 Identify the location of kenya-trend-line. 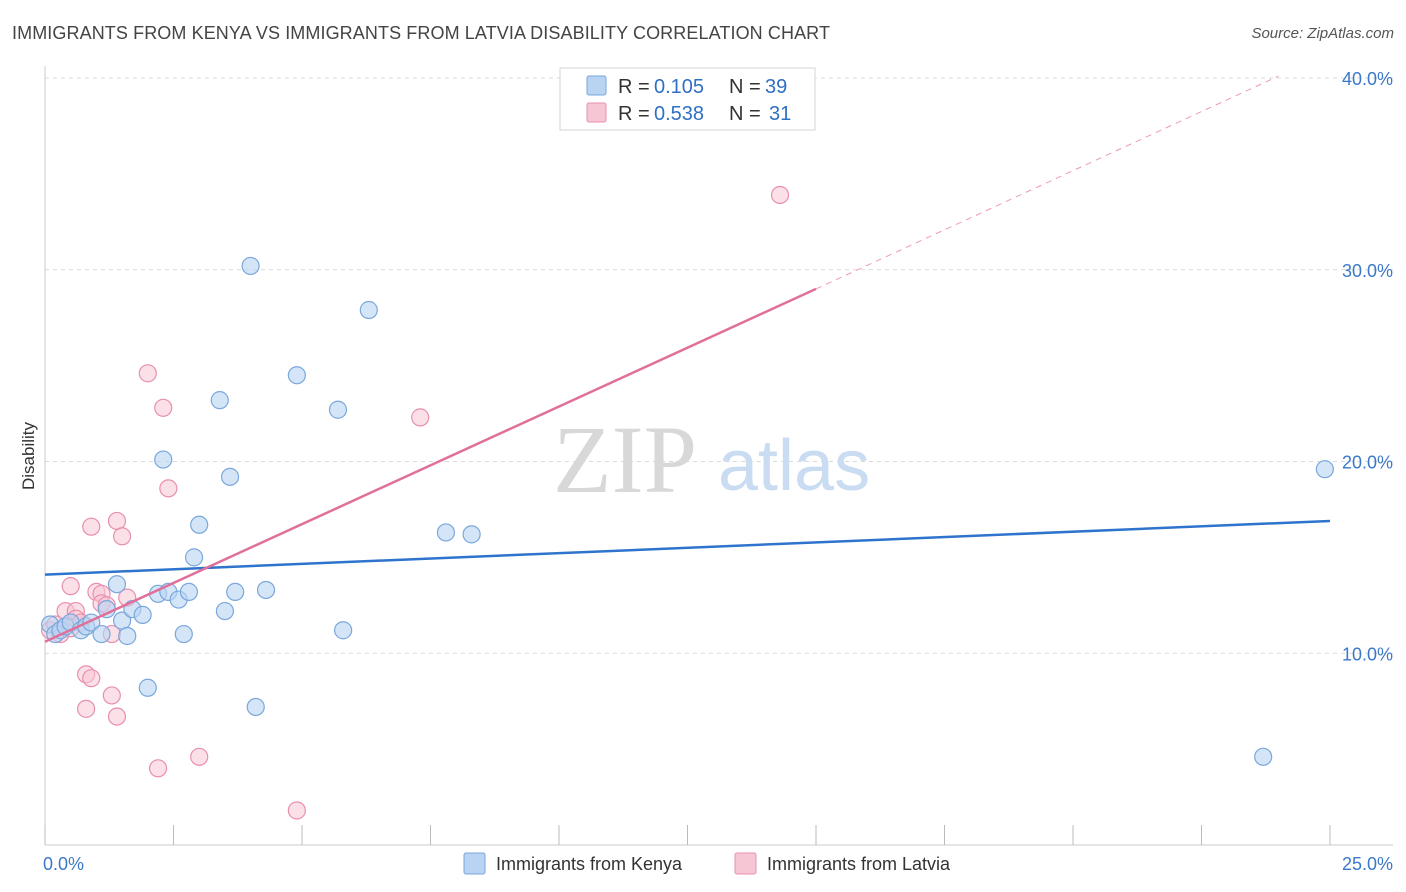
(687, 547).